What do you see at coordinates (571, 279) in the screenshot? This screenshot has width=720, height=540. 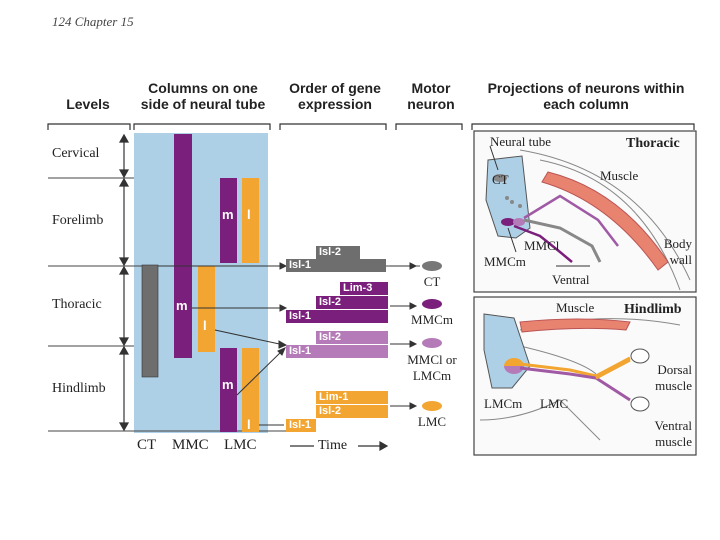 I see `thoracic-ventral-label: Ventral` at bounding box center [571, 279].